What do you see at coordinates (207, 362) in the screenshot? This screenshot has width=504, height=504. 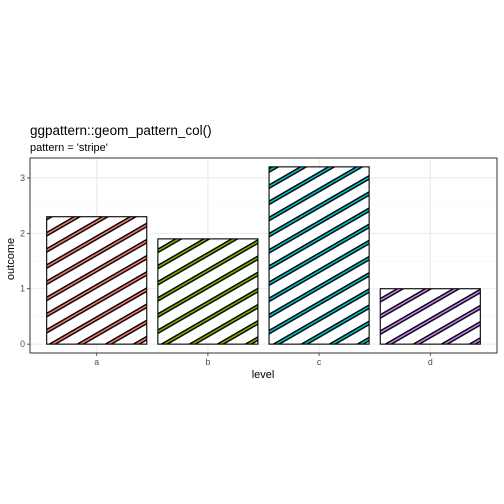 I see `x-tick-label: b` at bounding box center [207, 362].